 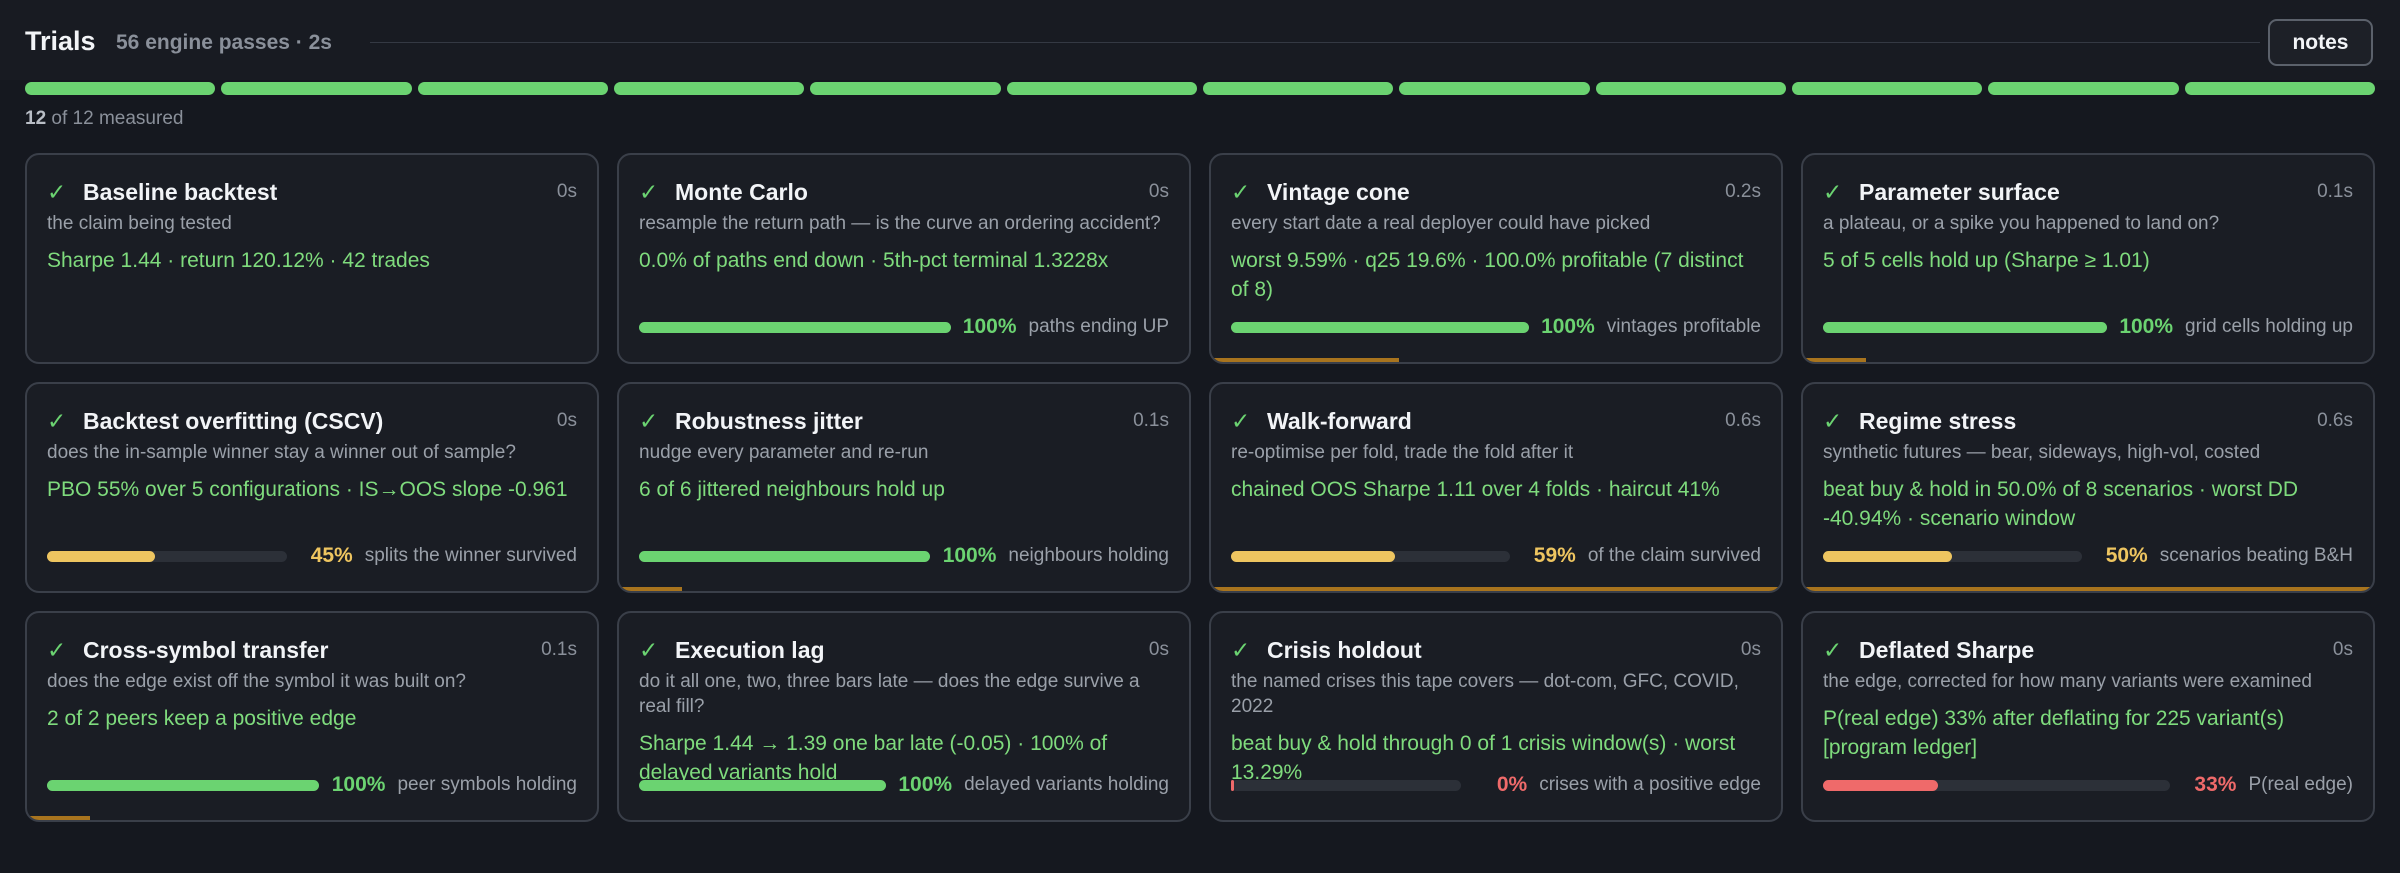 What do you see at coordinates (1496, 192) in the screenshot?
I see `trial-card-header: ✓ Vintage cone 0.2s` at bounding box center [1496, 192].